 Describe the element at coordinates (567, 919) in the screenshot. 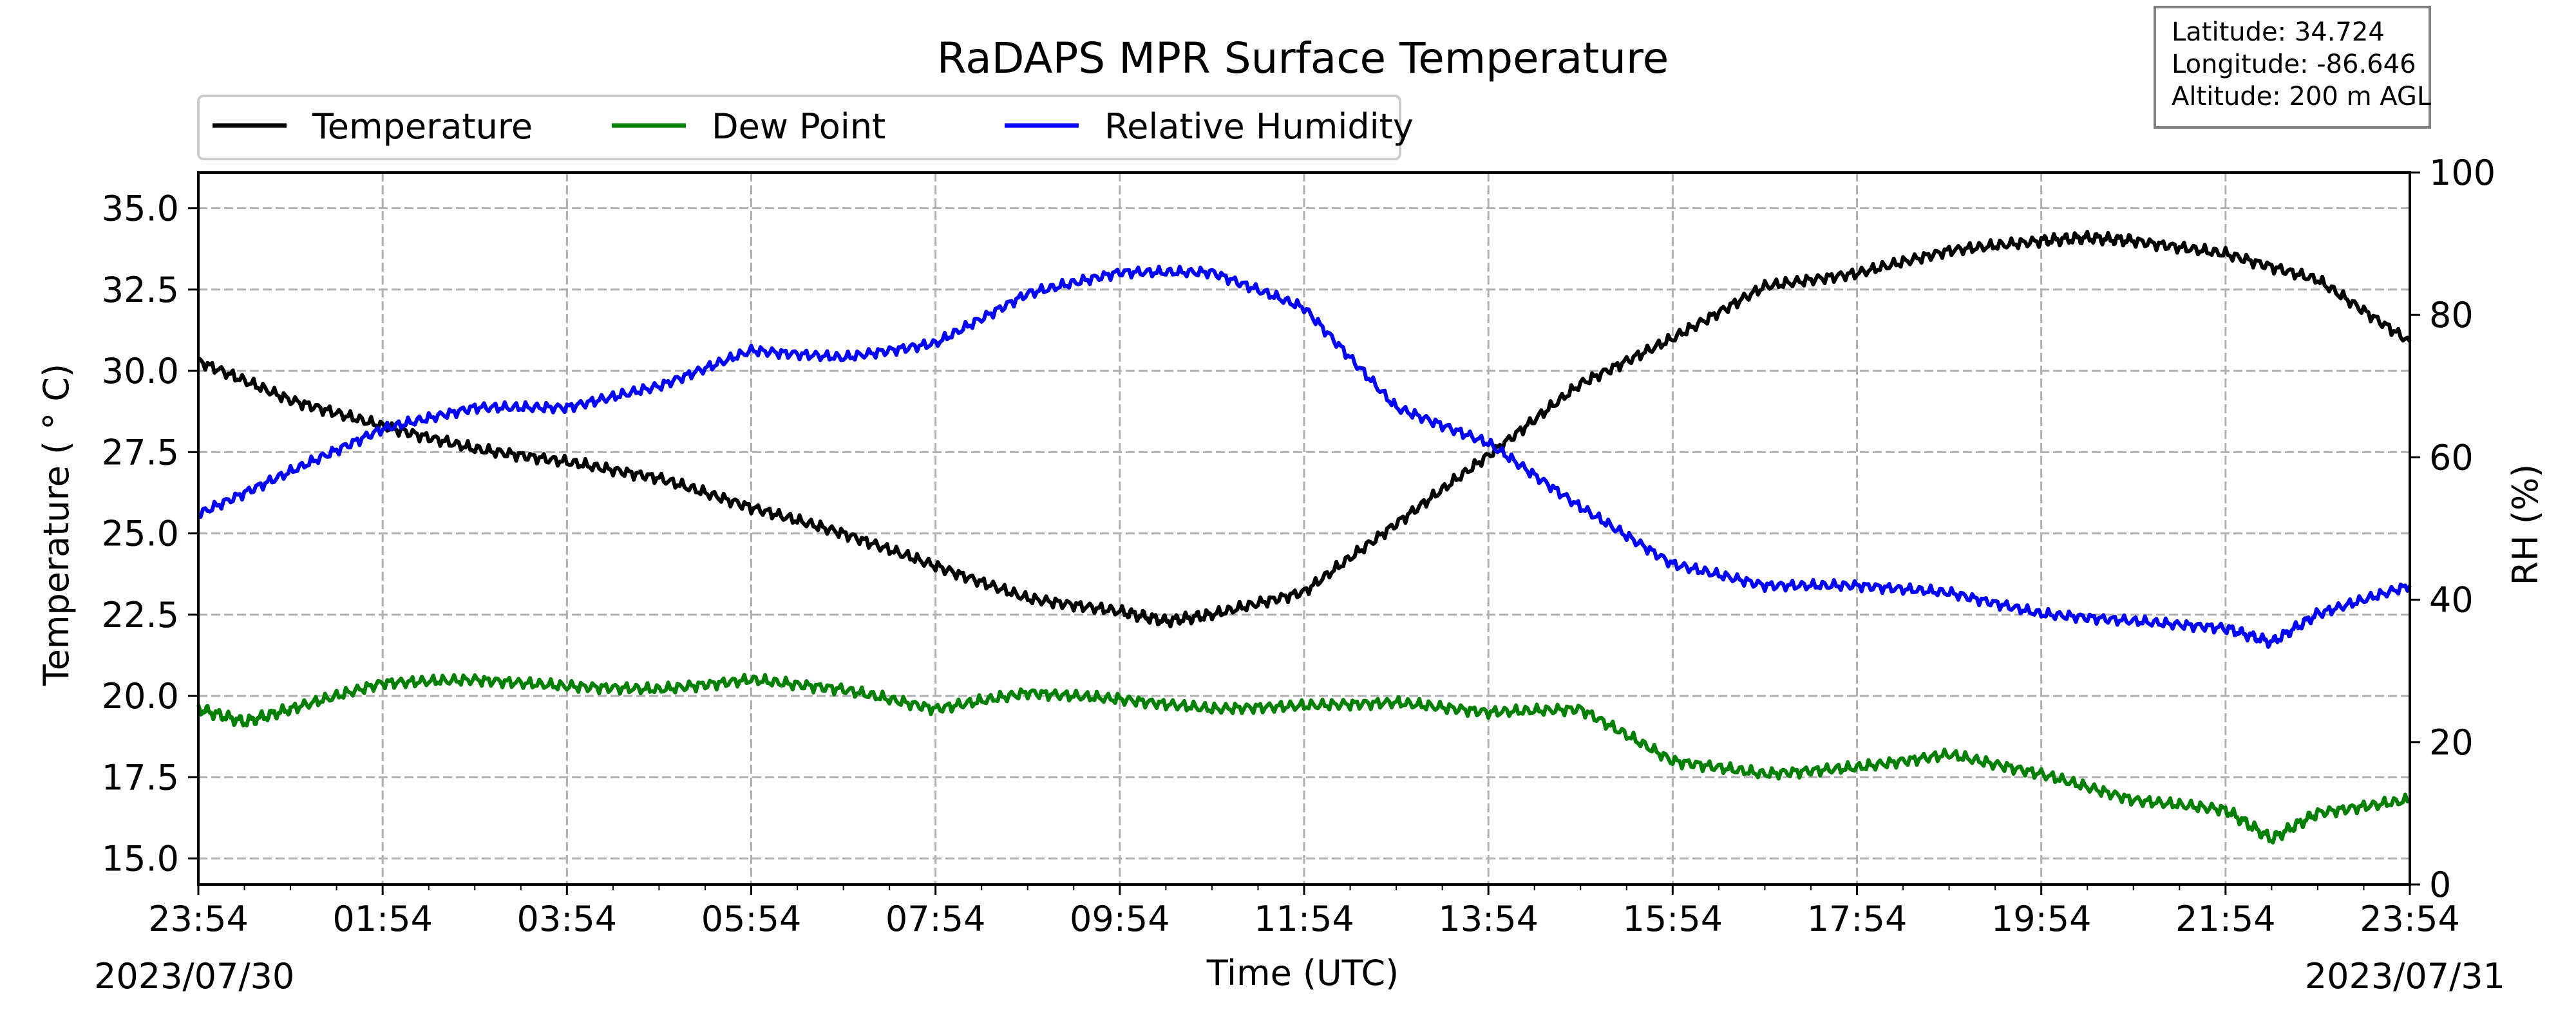

I see `x-tick-label: 03:54` at that location.